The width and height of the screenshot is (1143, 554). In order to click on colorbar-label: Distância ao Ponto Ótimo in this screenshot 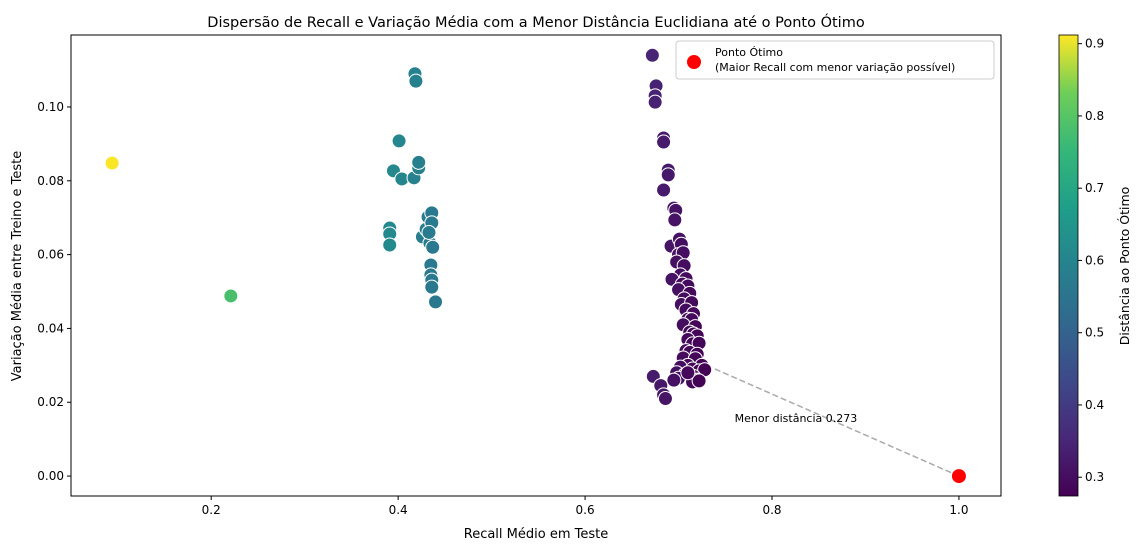, I will do `click(1124, 266)`.